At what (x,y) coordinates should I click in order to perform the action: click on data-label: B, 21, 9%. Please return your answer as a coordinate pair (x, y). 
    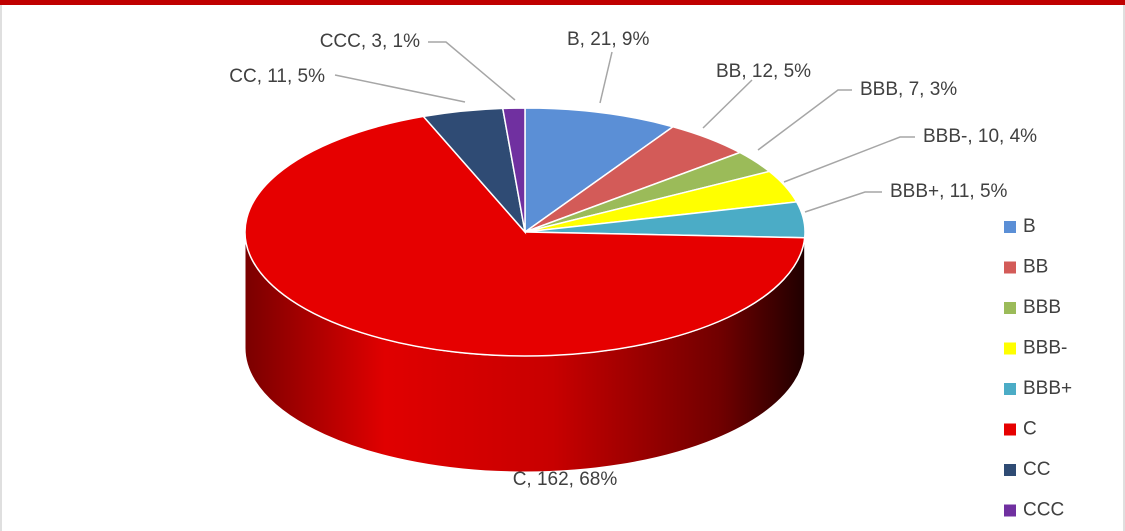
    Looking at the image, I should click on (608, 39).